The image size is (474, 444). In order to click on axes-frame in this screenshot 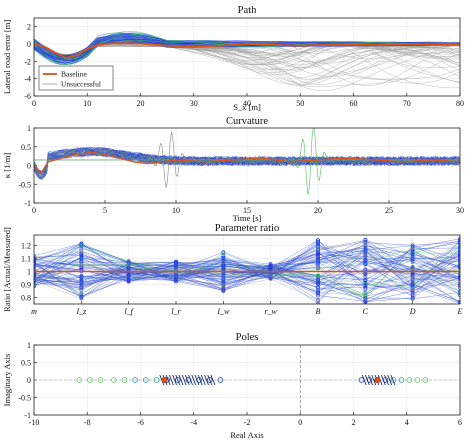, I will do `click(247, 269)`.